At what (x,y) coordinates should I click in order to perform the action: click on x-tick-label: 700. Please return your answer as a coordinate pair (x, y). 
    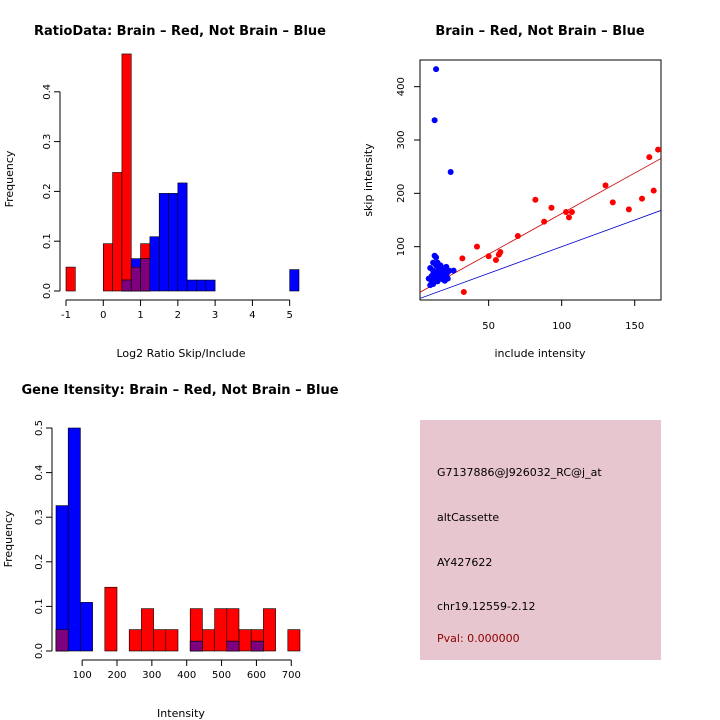
    Looking at the image, I should click on (291, 675).